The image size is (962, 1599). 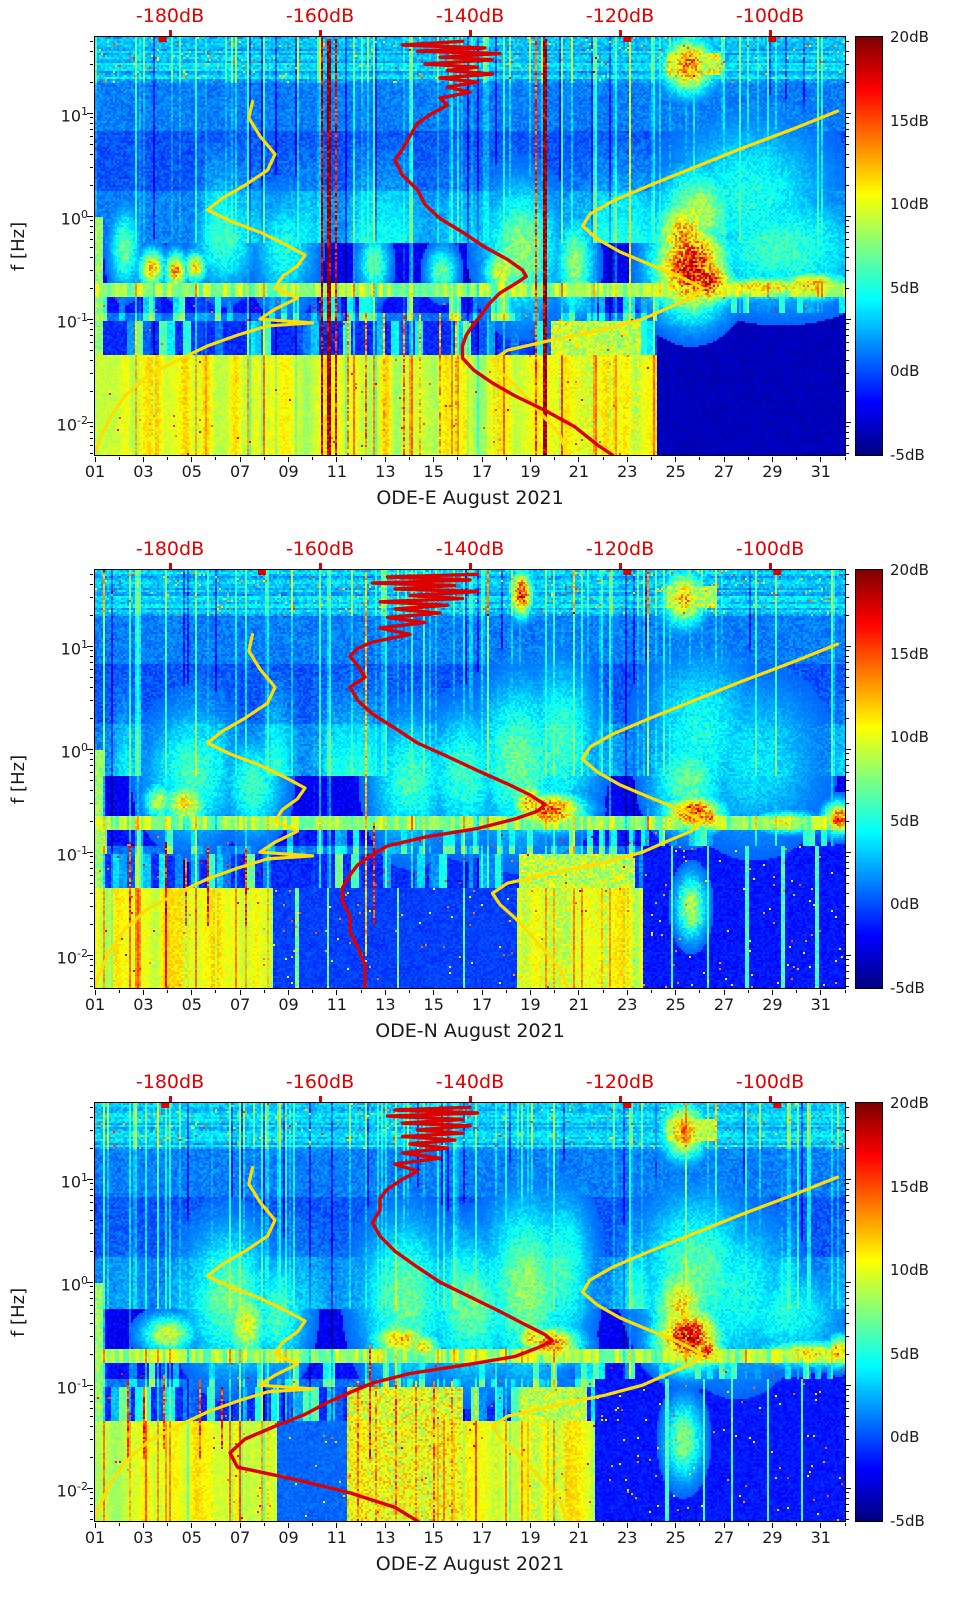 What do you see at coordinates (869, 1312) in the screenshot?
I see `colorbar-box` at bounding box center [869, 1312].